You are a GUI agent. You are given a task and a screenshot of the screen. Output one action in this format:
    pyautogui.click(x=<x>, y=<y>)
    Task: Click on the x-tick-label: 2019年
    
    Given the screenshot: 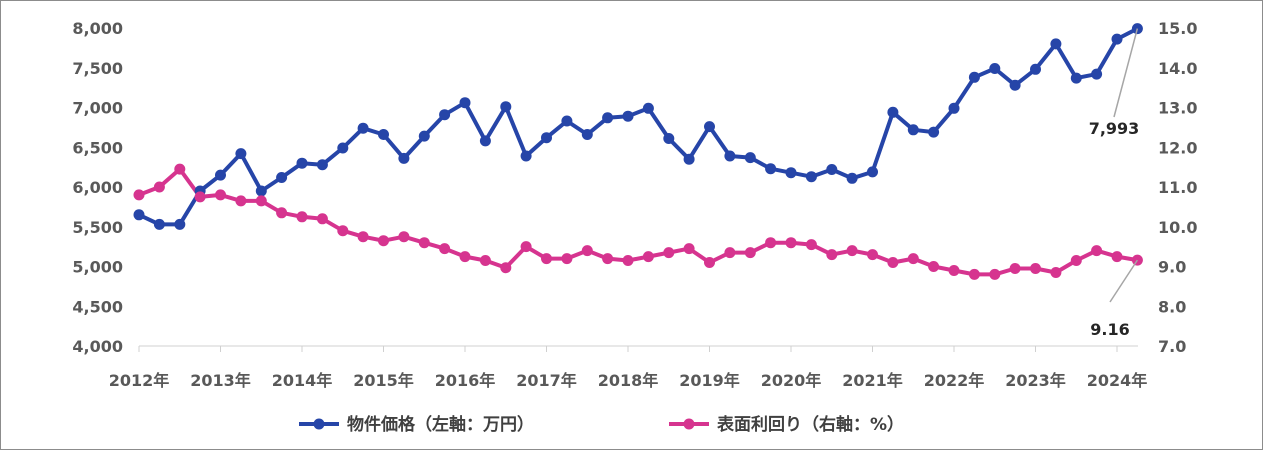 What is the action you would take?
    pyautogui.click(x=709, y=380)
    